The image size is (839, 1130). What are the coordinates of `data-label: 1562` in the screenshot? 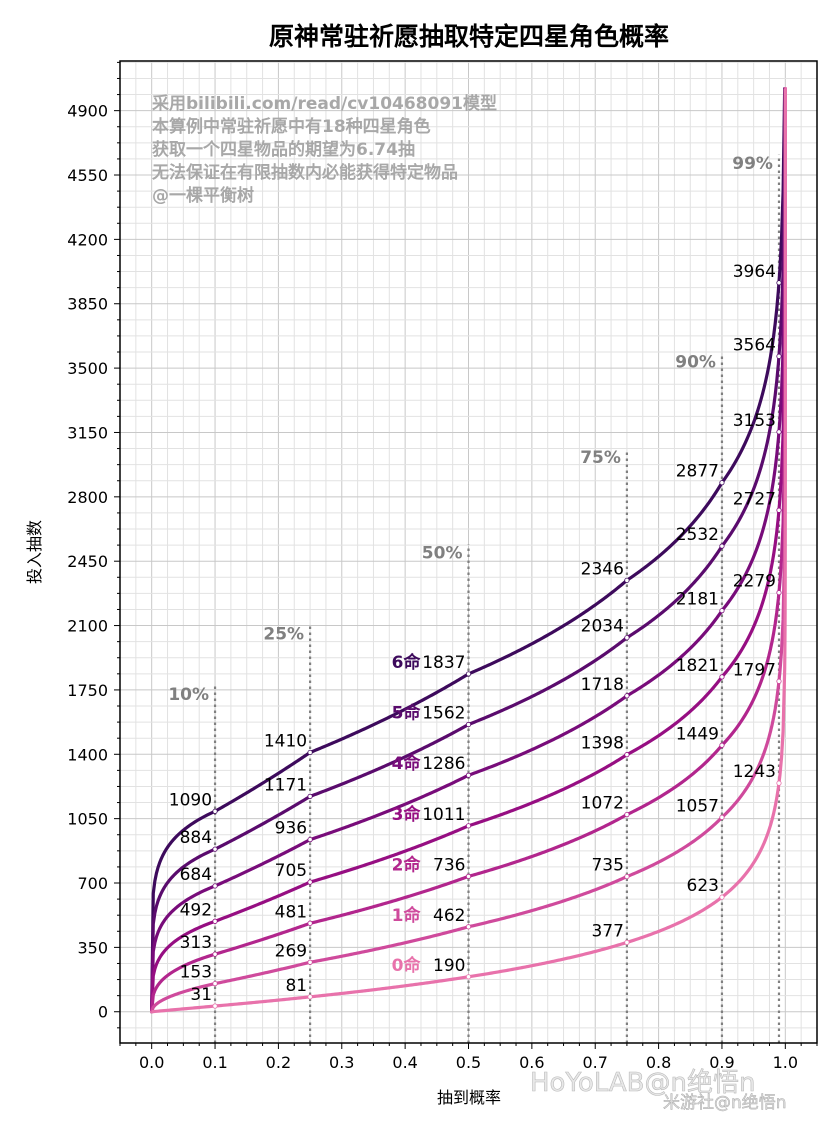 It's located at (443, 713).